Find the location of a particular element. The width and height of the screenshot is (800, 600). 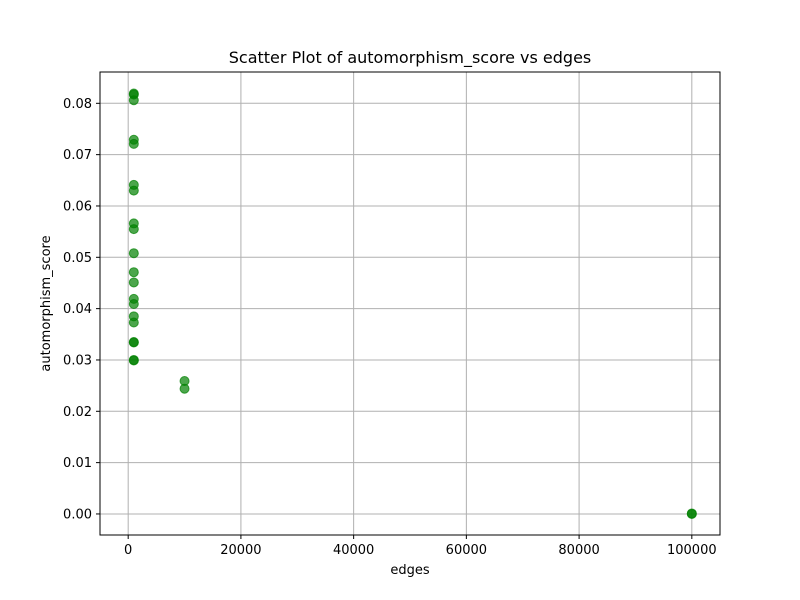

y-tick-label: 0.04 is located at coordinates (77, 309).